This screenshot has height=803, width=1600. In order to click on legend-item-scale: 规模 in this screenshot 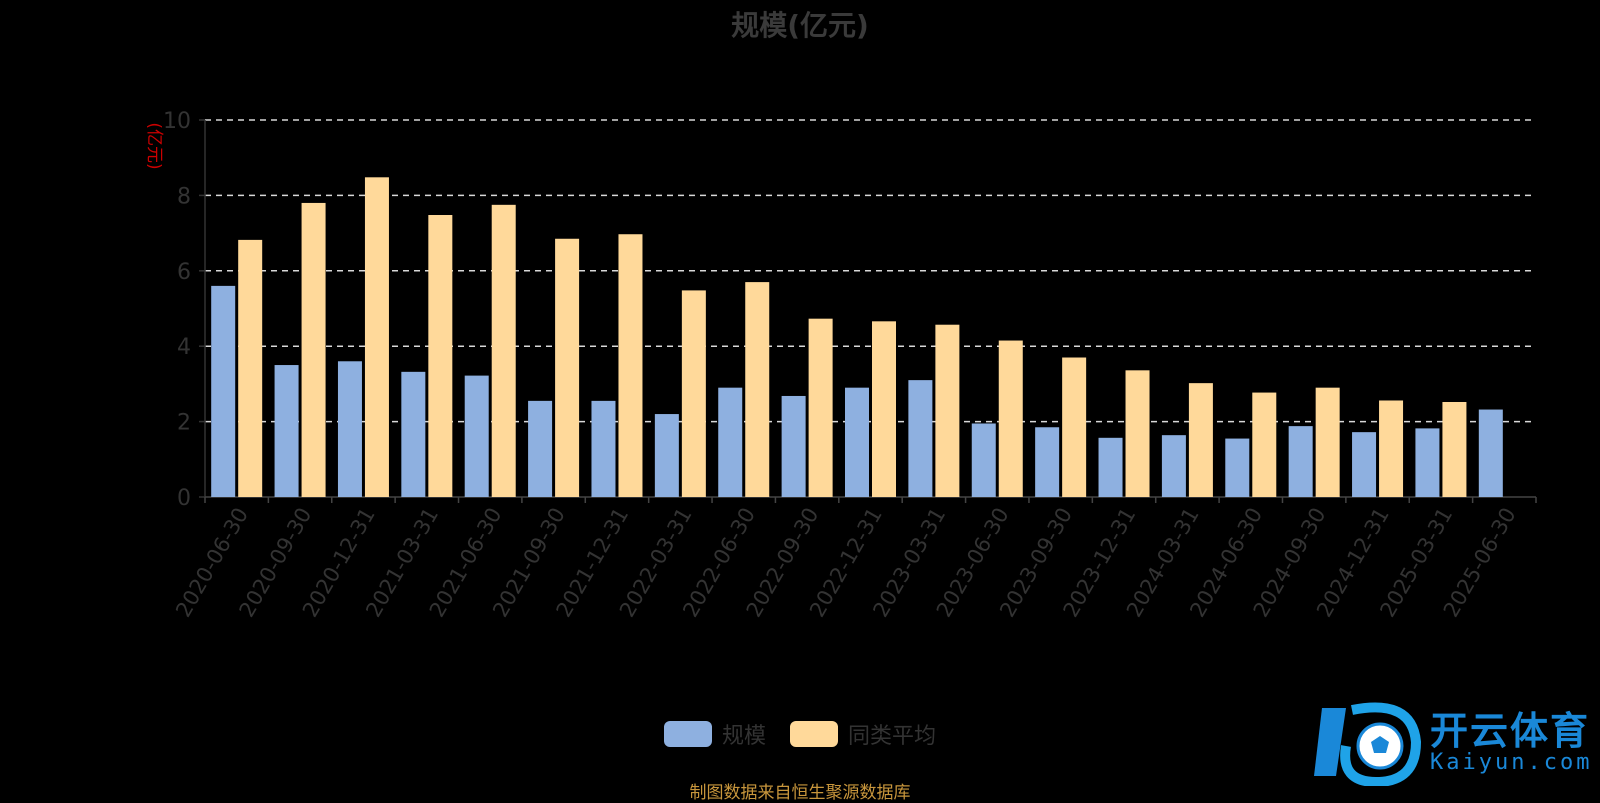, I will do `click(714, 734)`.